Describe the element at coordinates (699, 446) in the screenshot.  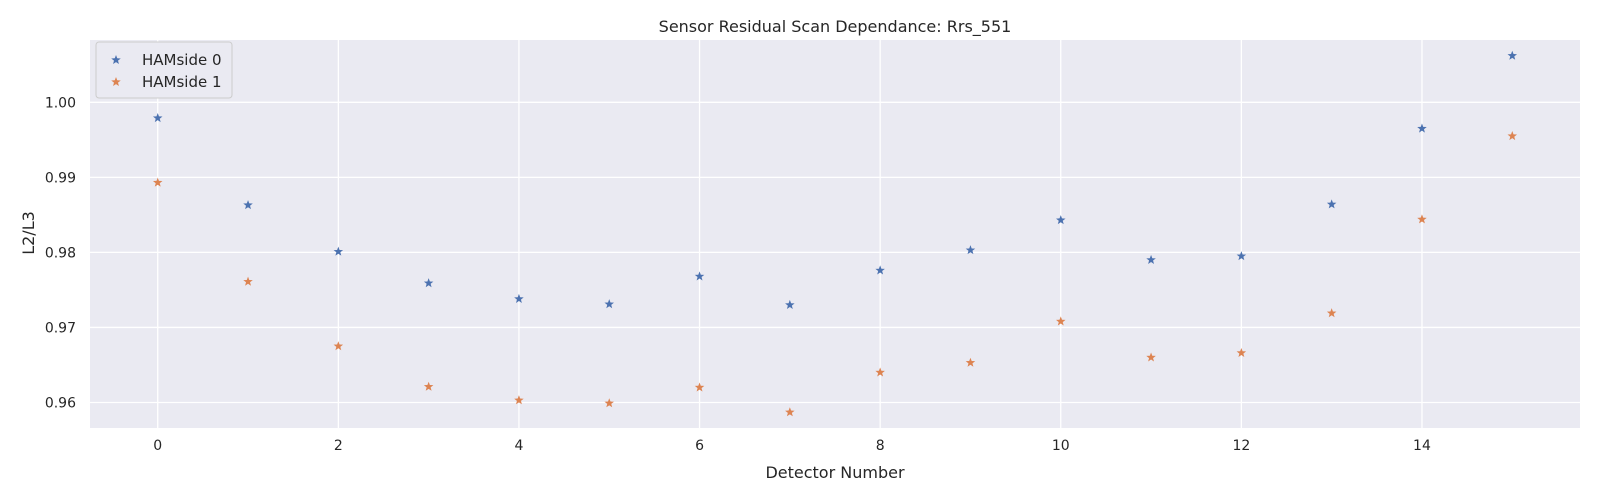
I see `x-tick-label: 6` at that location.